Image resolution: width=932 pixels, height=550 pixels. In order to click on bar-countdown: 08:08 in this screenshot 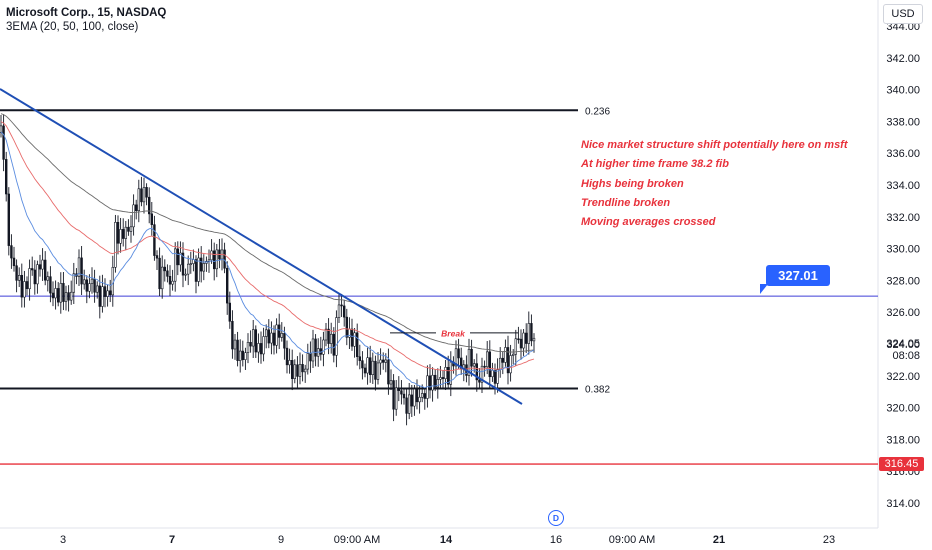, I will do `click(906, 356)`.